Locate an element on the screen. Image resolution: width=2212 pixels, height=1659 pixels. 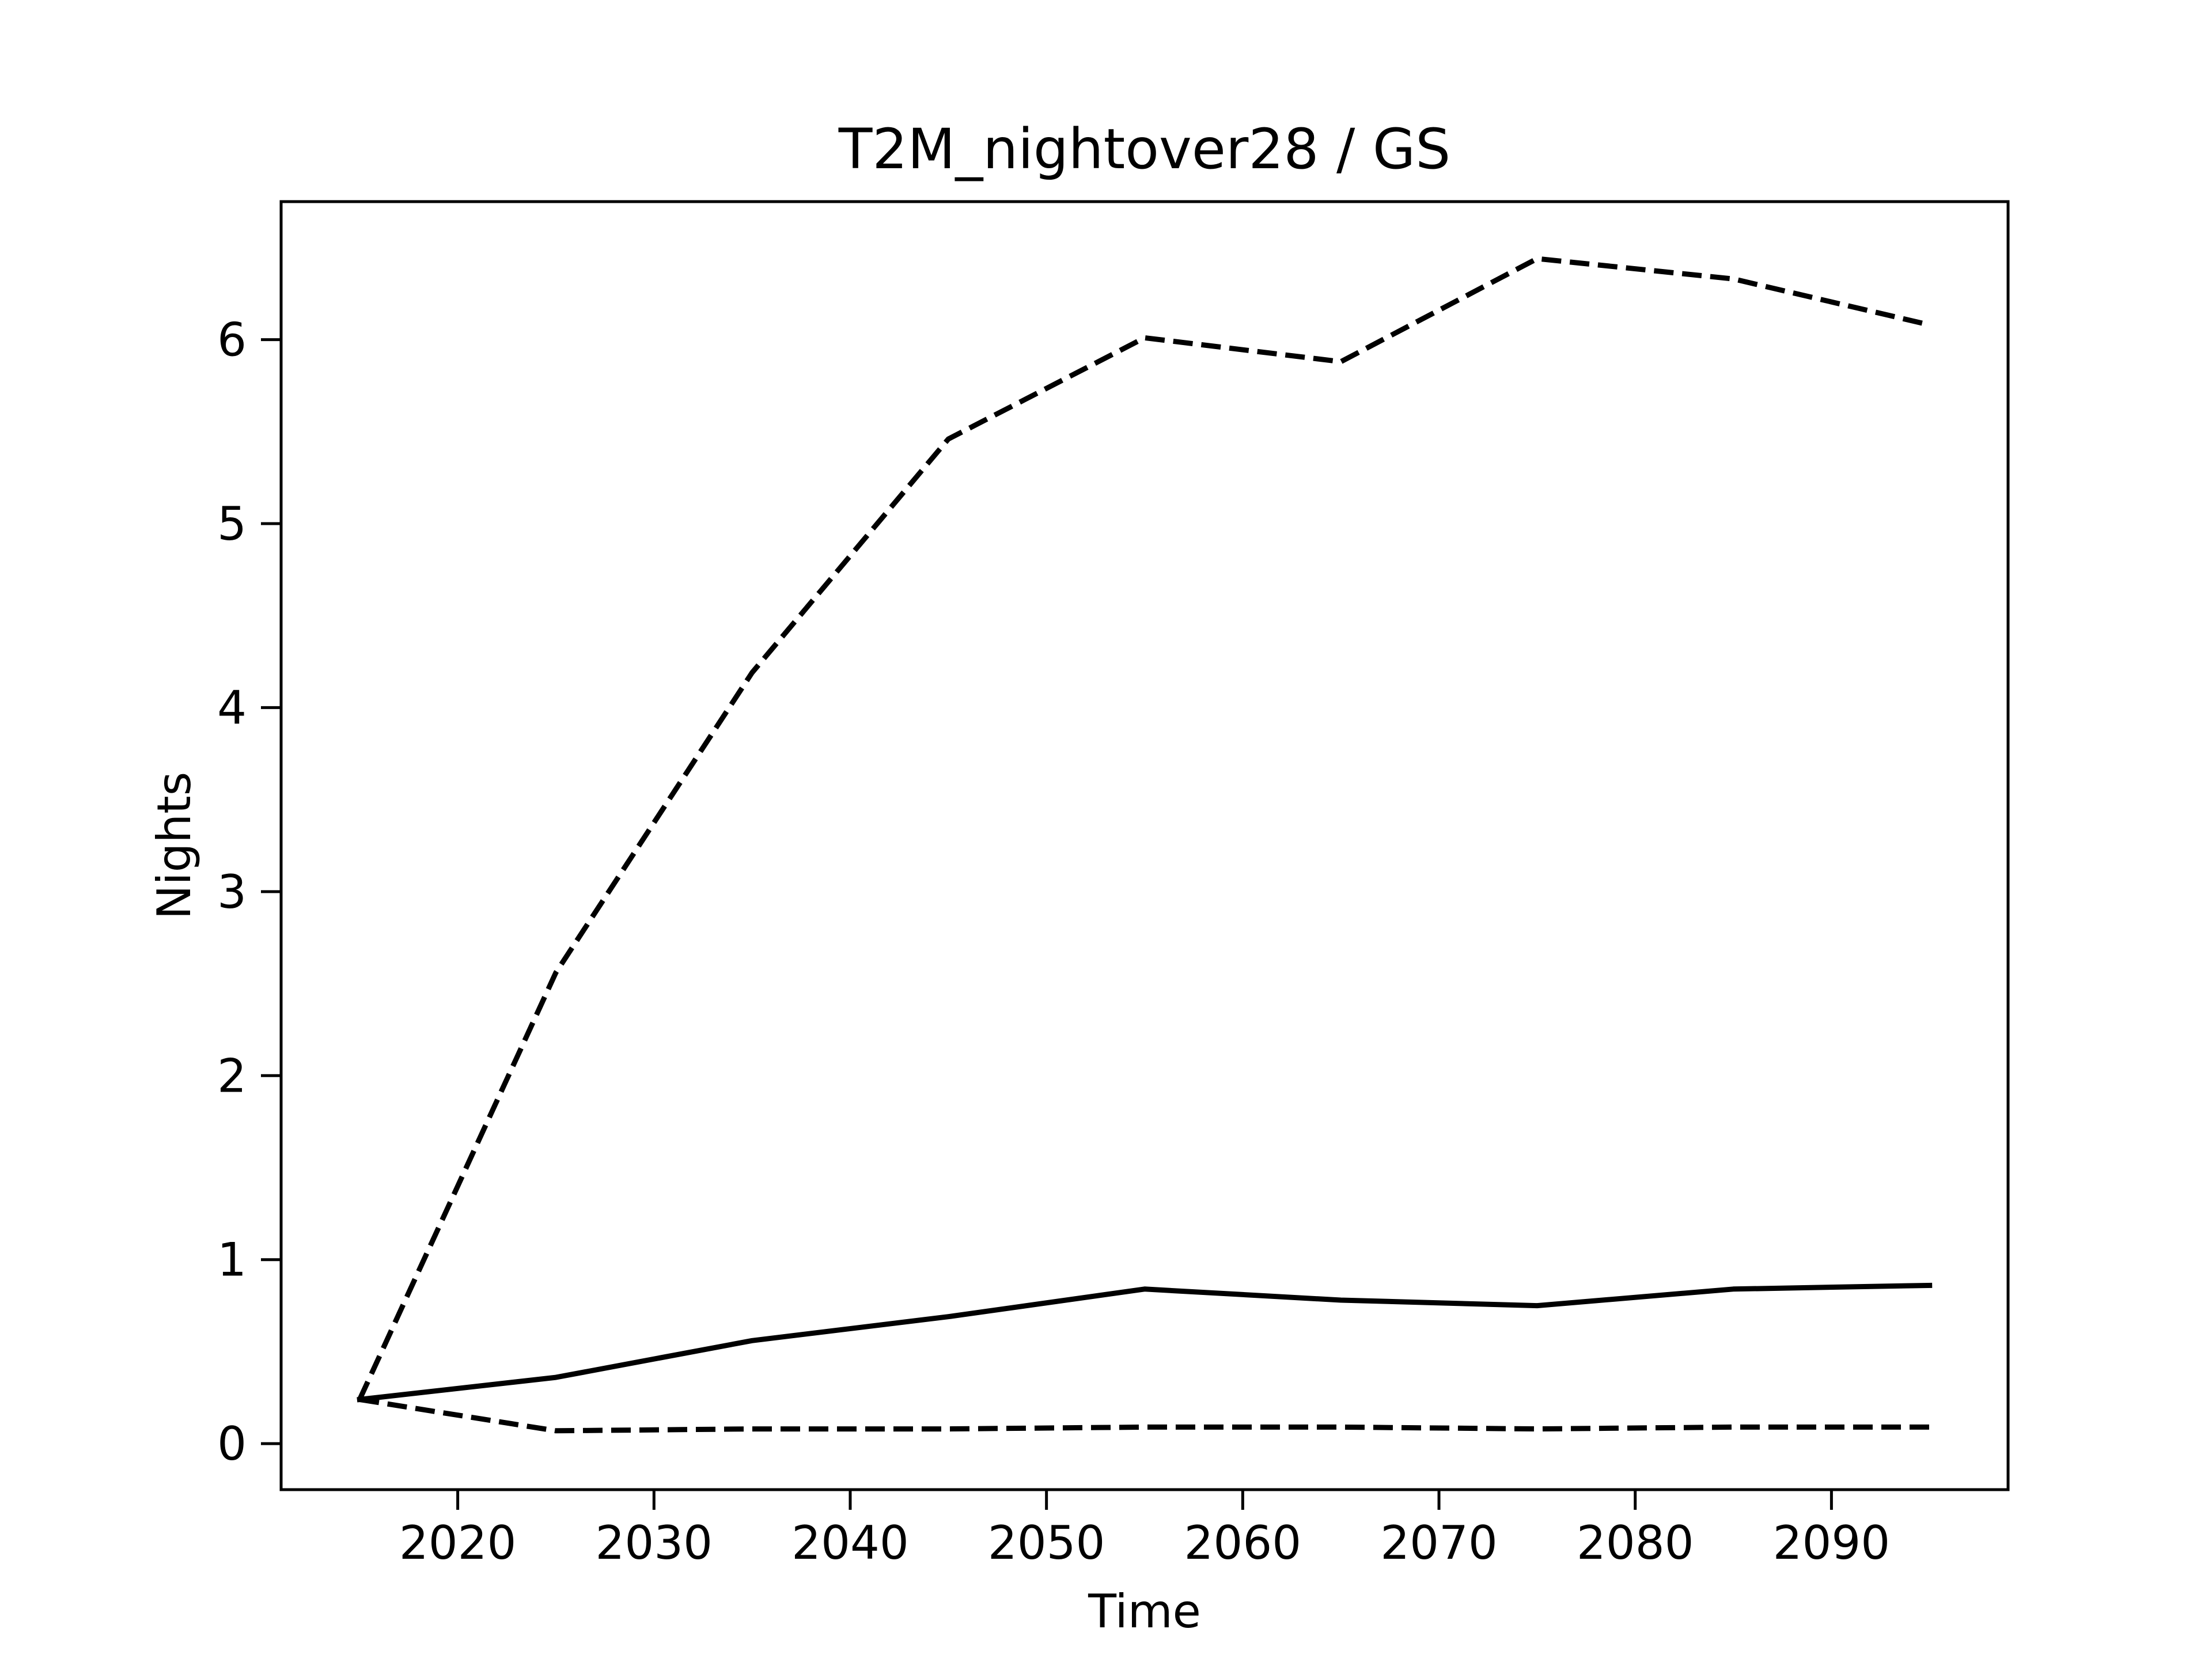
x-tick-label: 2080 is located at coordinates (1635, 1543).